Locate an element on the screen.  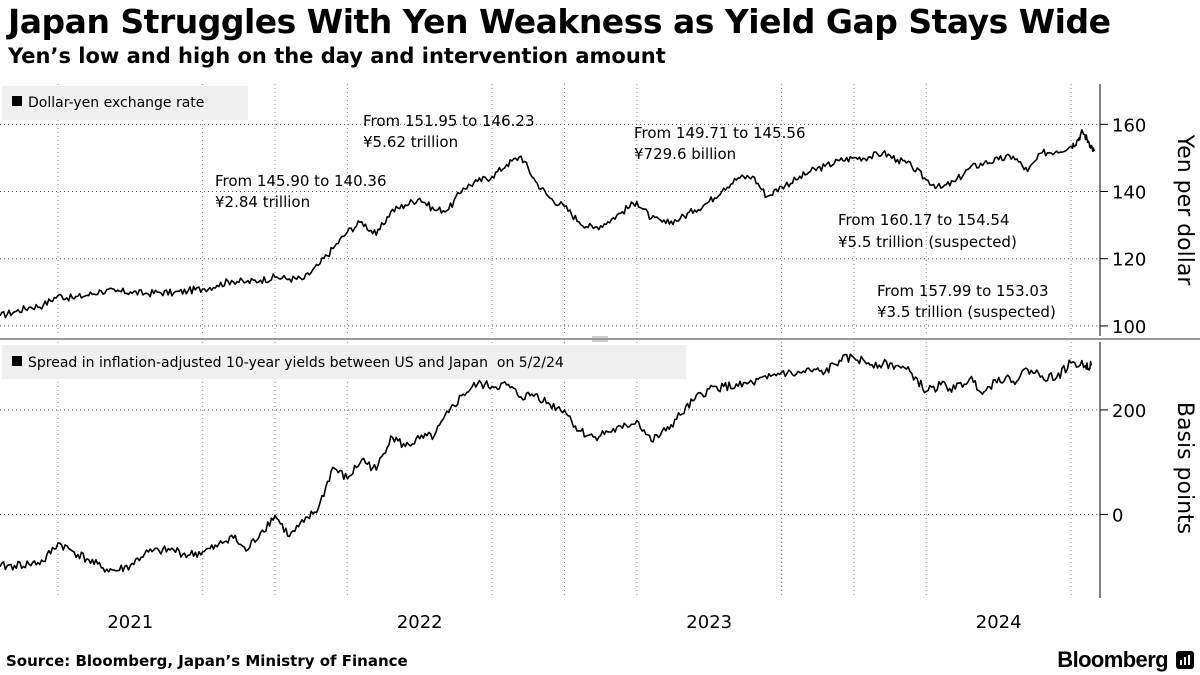
yen-axis-title: Yen per dollar is located at coordinates (1184, 210).